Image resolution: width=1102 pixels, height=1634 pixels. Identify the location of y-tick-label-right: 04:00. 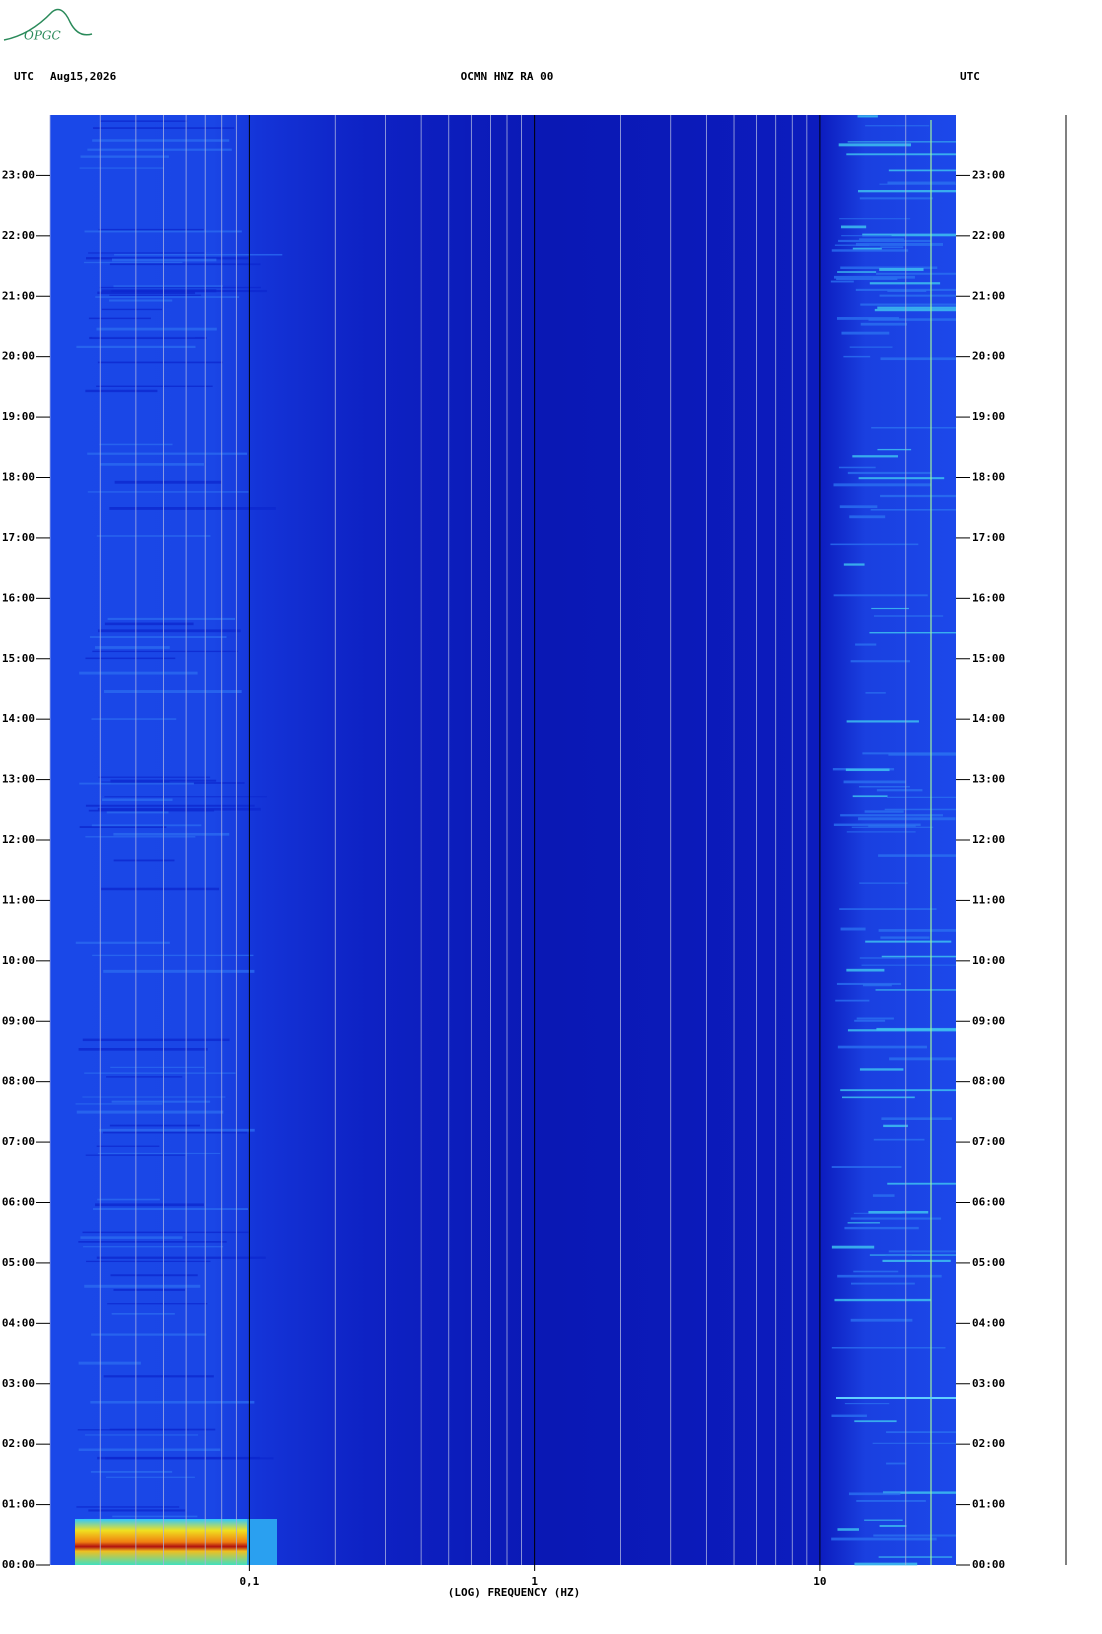
(988, 1322).